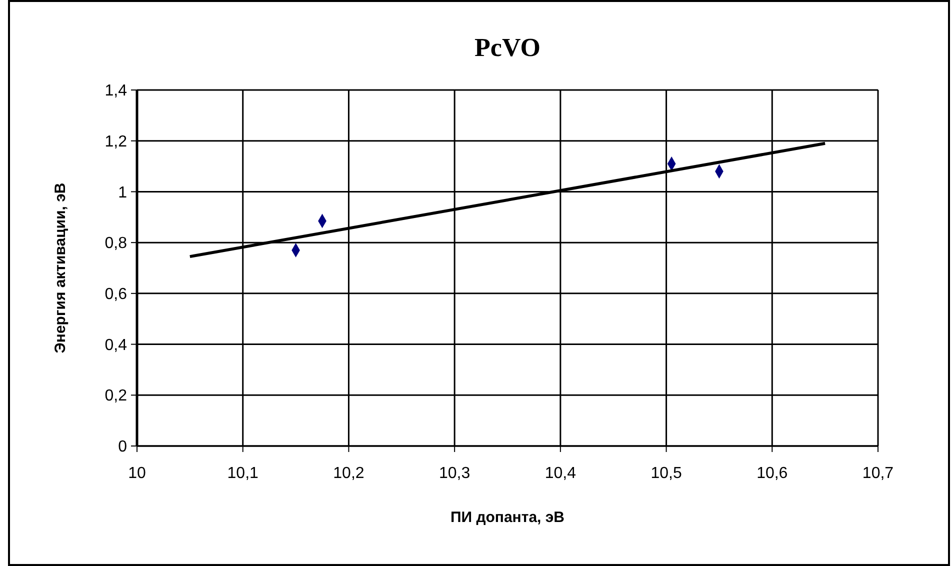 The height and width of the screenshot is (566, 952). What do you see at coordinates (507, 47) in the screenshot?
I see `chart-title: PcVO` at bounding box center [507, 47].